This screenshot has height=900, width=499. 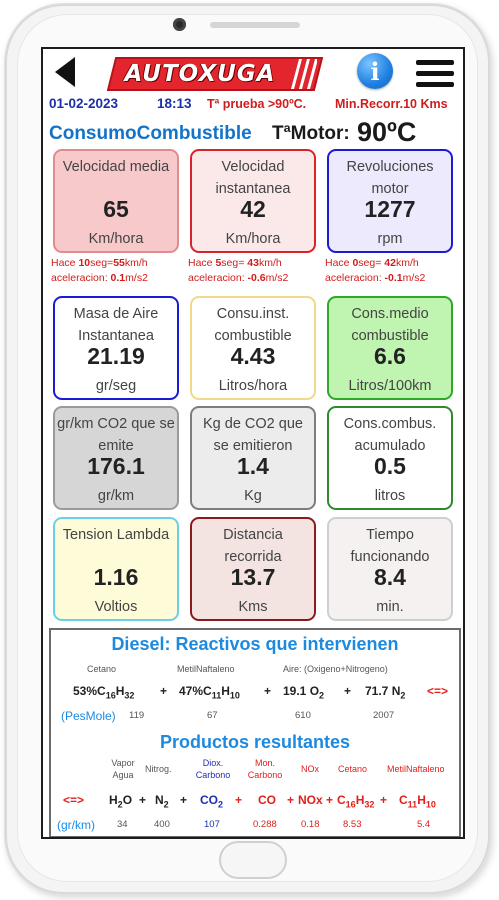 What do you see at coordinates (353, 769) in the screenshot?
I see `cetano-product-label: Cetano` at bounding box center [353, 769].